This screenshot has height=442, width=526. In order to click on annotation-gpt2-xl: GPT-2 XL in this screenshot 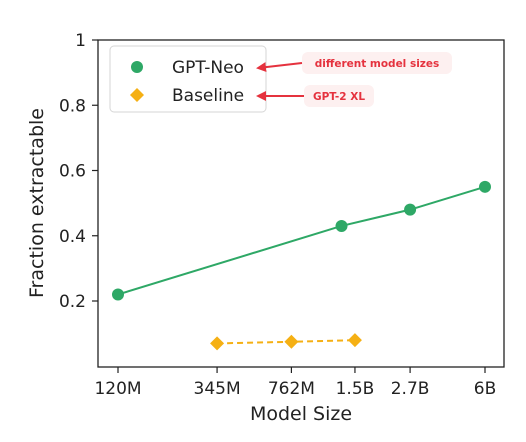, I will do `click(339, 97)`.